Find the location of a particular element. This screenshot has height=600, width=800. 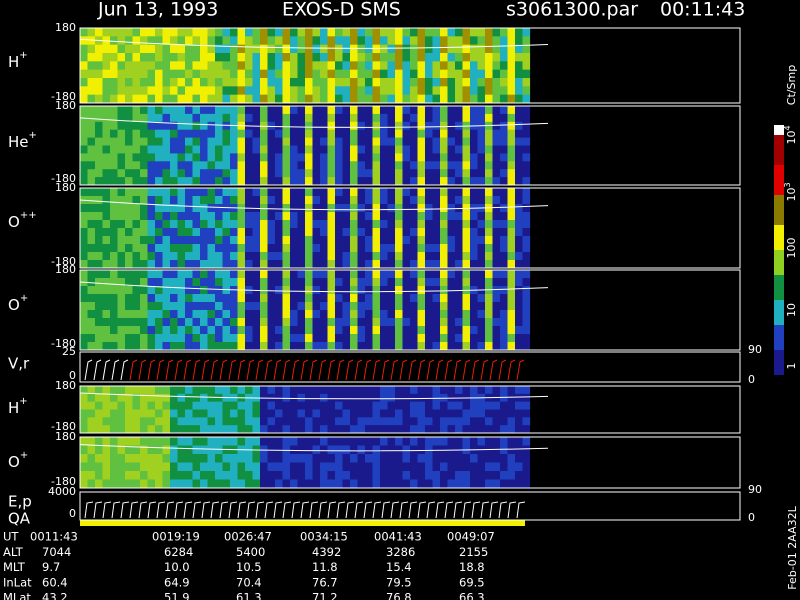

panel-frame is located at coordinates (410, 145).